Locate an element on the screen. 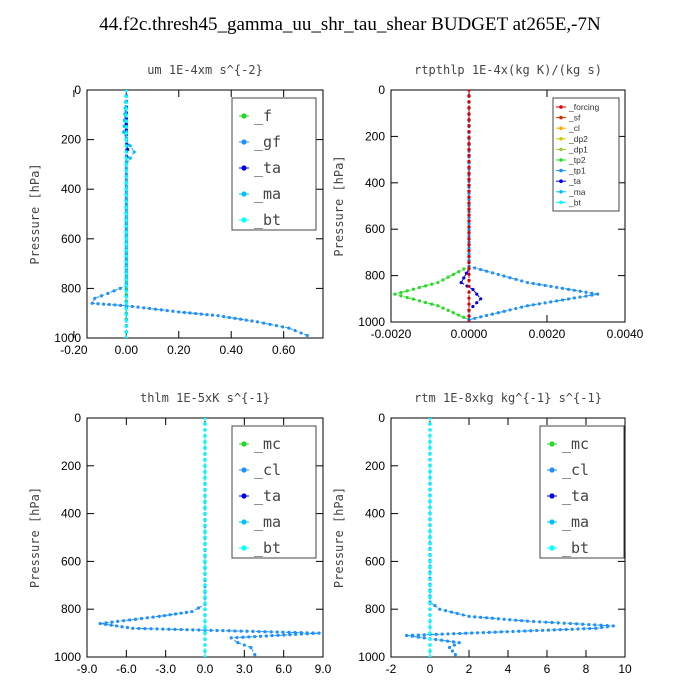  legend-label: _tp2 is located at coordinates (577, 160).